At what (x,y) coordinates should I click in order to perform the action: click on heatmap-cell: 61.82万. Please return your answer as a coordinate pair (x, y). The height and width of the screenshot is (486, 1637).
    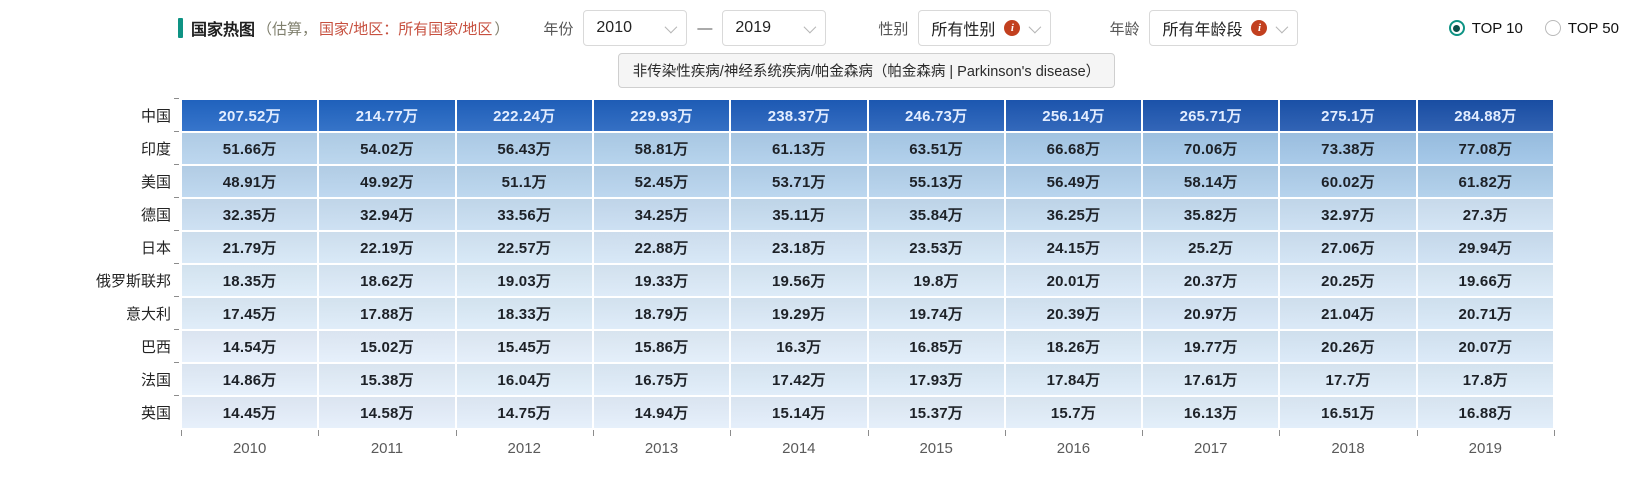
    Looking at the image, I should click on (1485, 181).